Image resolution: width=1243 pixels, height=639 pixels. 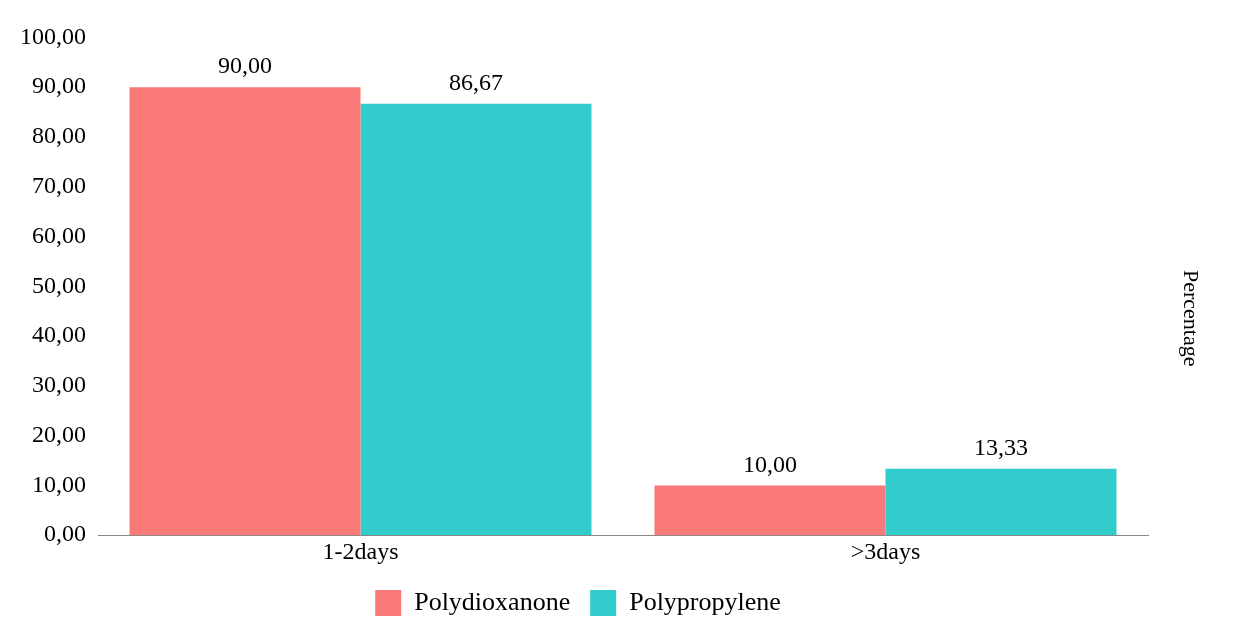 I want to click on y-axis-title: Percentage, so click(x=1191, y=318).